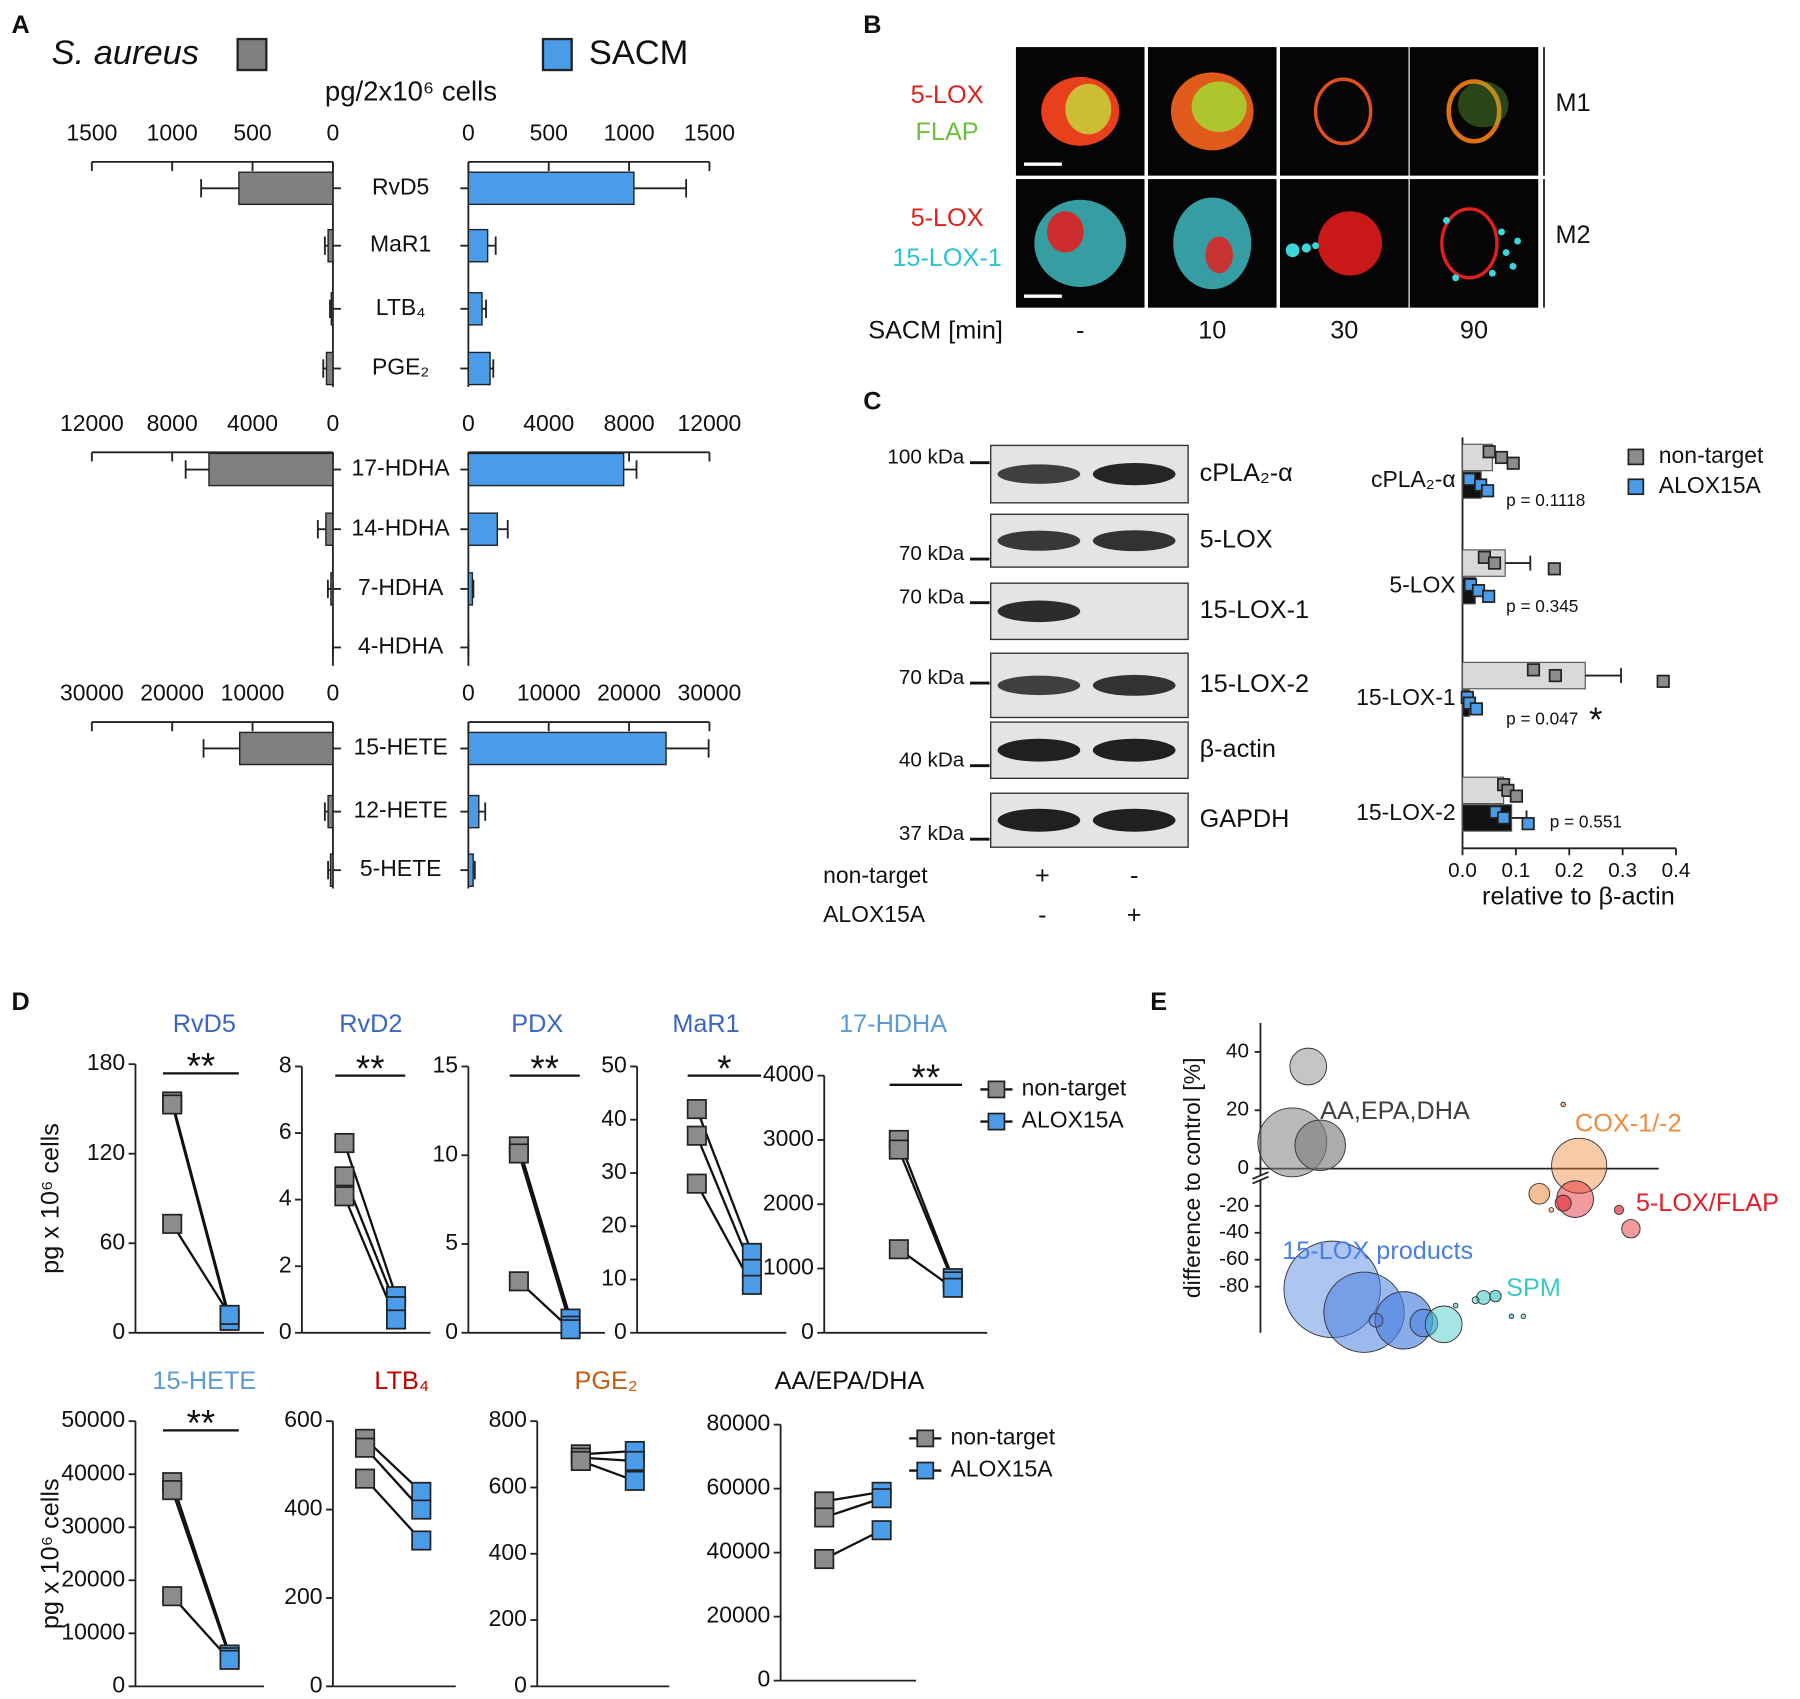 Image resolution: width=1800 pixels, height=1699 pixels. Describe the element at coordinates (1572, 235) in the screenshot. I see `group-label: M2` at that location.